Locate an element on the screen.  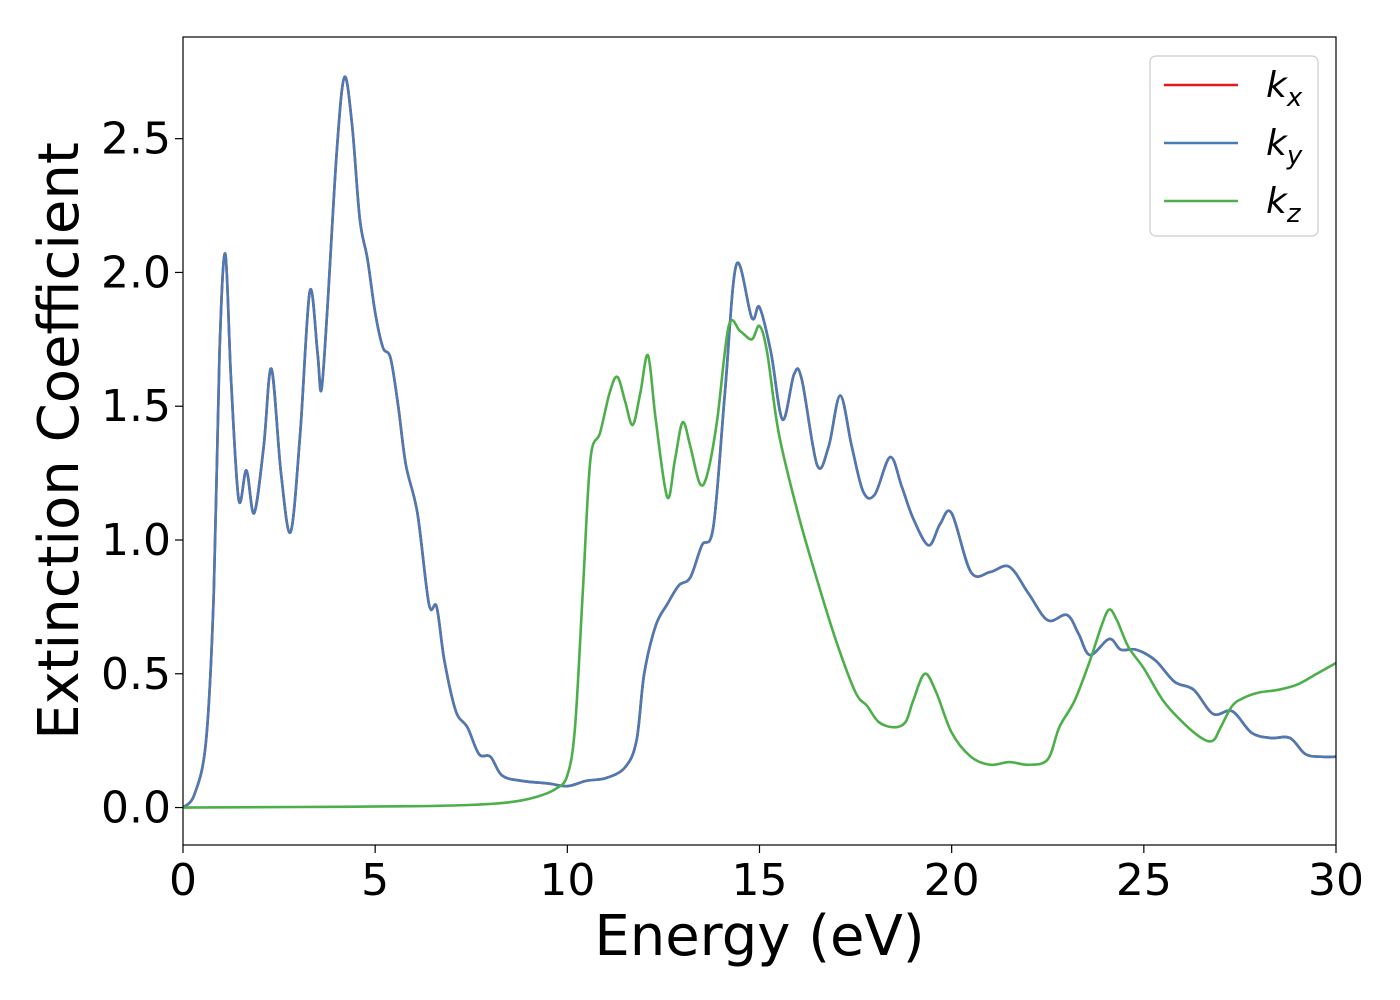
x-axis-label: Energy (eV) is located at coordinates (759, 936).